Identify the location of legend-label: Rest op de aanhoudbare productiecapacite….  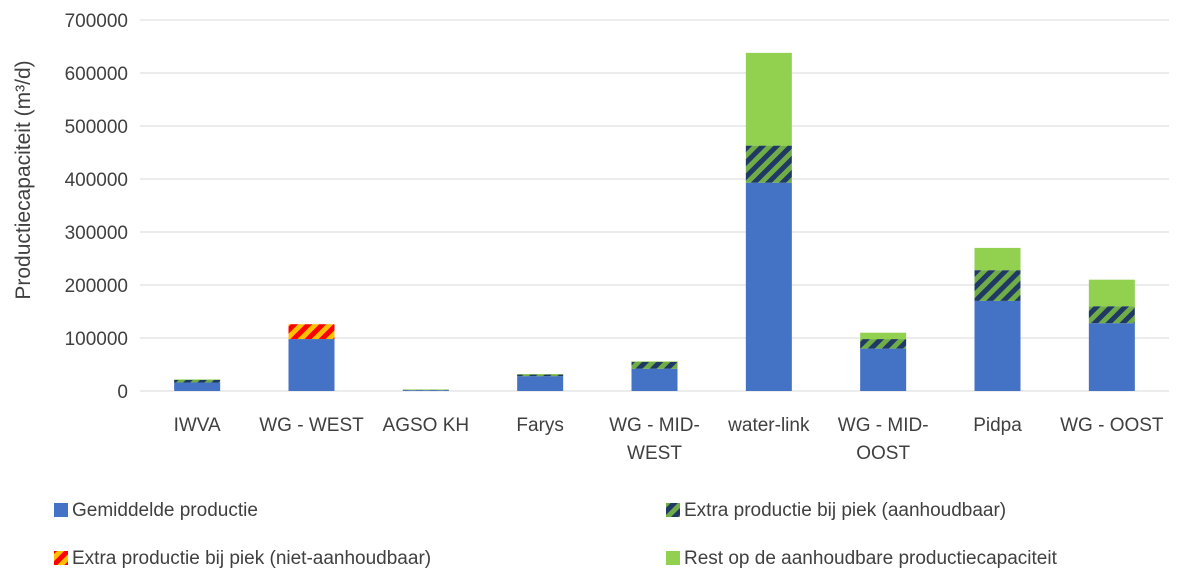
(871, 558).